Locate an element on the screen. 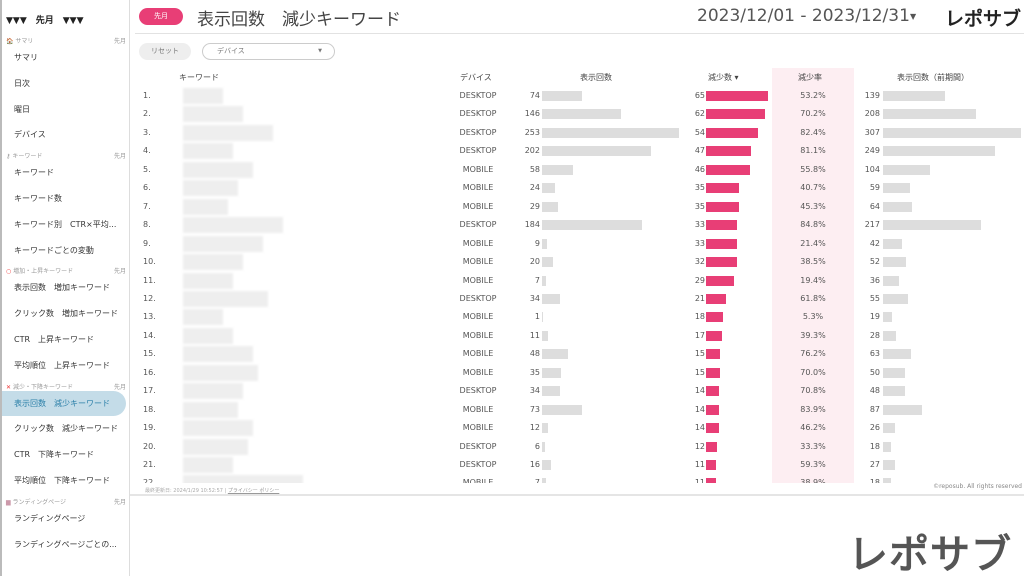 The image size is (1024, 580). row-number: 12. is located at coordinates (149, 298).